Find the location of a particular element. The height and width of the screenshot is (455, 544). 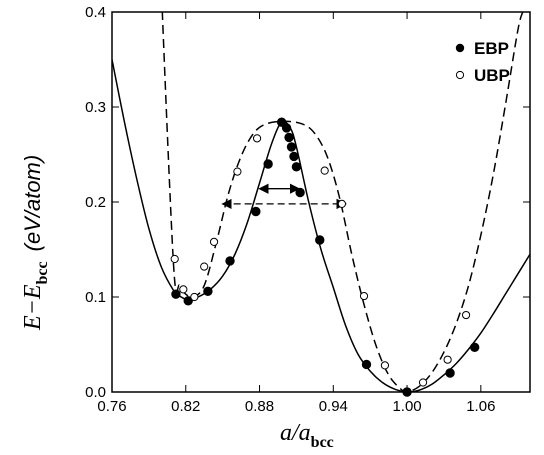

annotations is located at coordinates (284, 196).